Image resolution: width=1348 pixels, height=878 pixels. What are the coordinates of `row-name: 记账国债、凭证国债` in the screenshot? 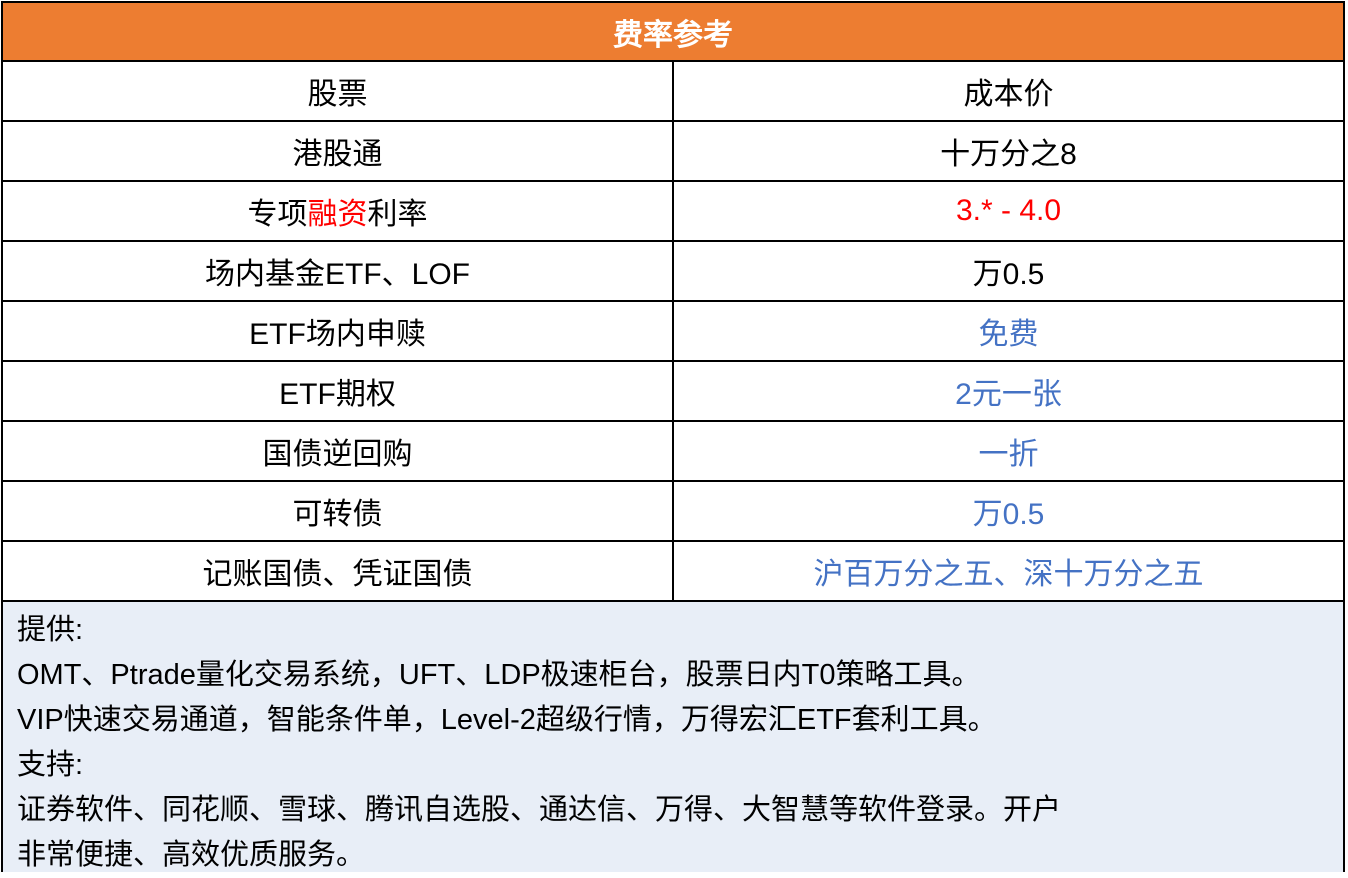 It's located at (338, 571).